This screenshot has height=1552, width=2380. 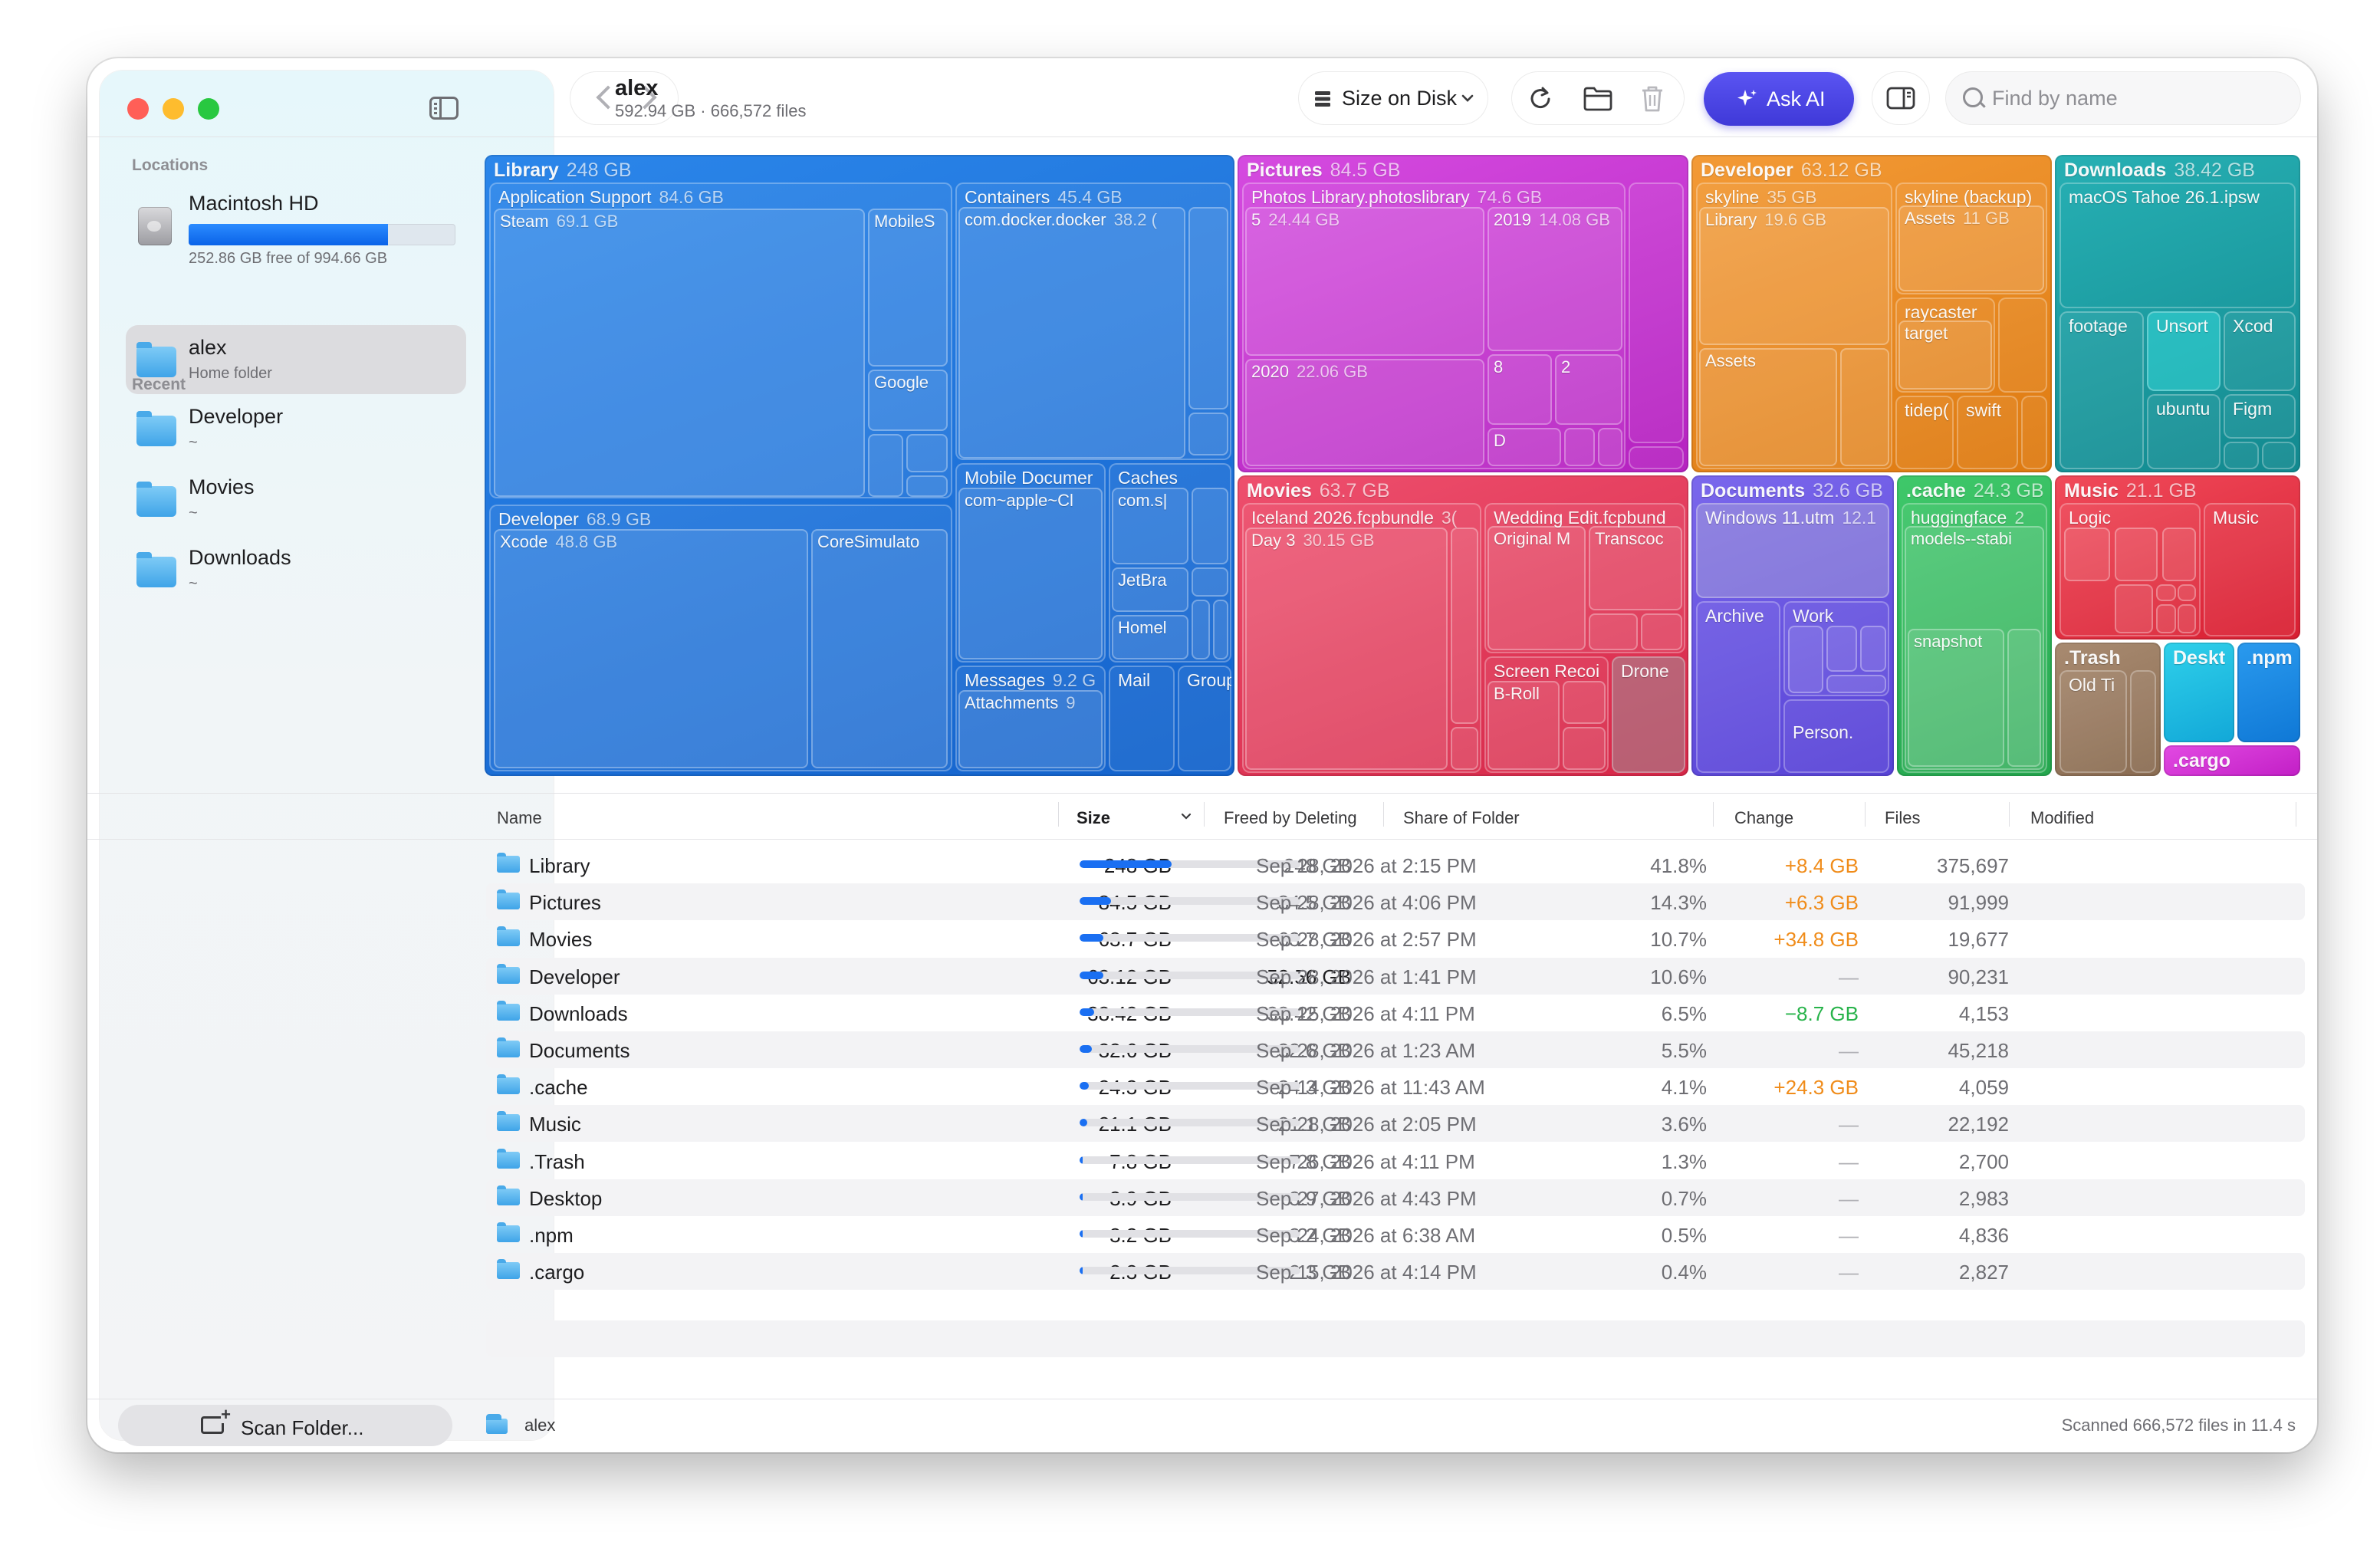 What do you see at coordinates (2178, 245) in the screenshot?
I see `treemap-macos-ipsw: macOS Tahoe 26.1.ipsw` at bounding box center [2178, 245].